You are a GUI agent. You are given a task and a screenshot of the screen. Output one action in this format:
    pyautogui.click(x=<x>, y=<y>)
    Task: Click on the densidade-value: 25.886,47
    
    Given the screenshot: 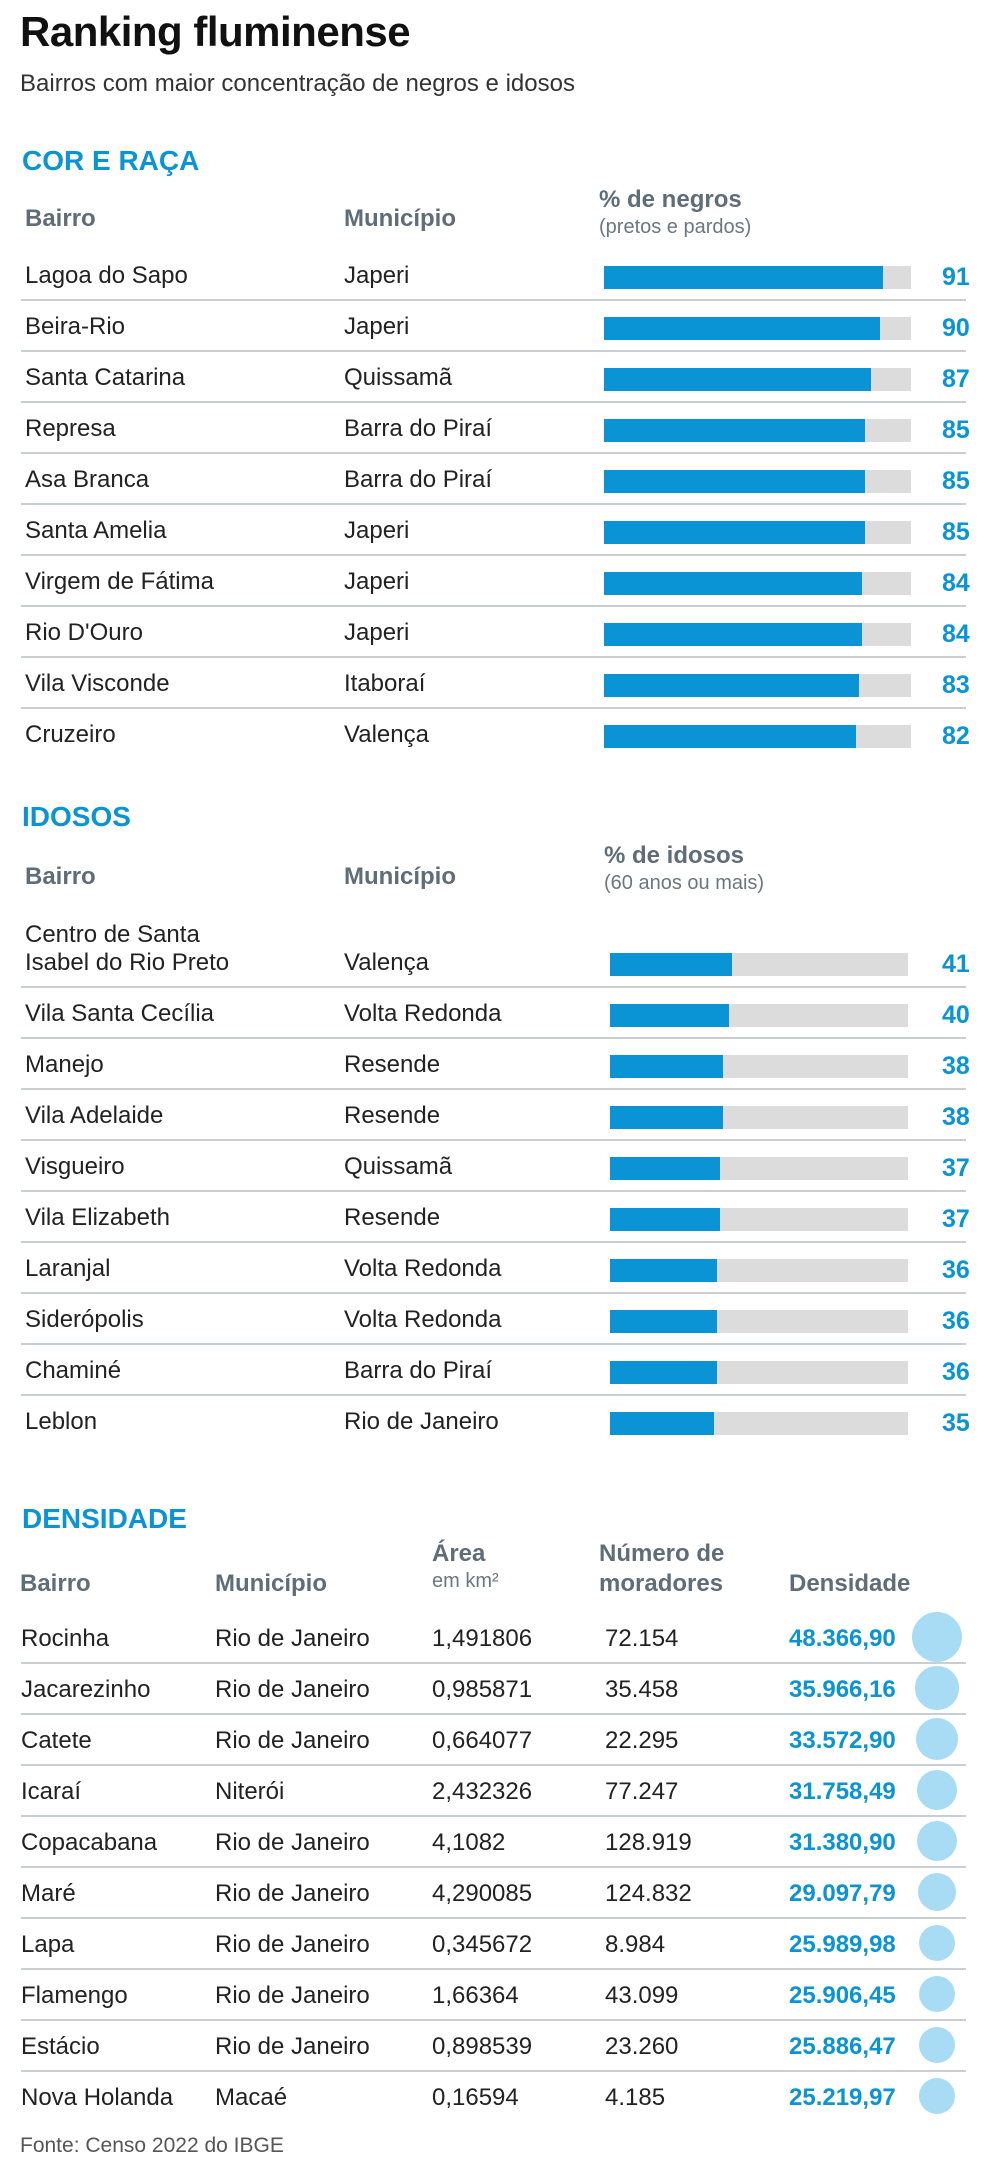 What is the action you would take?
    pyautogui.click(x=842, y=2046)
    